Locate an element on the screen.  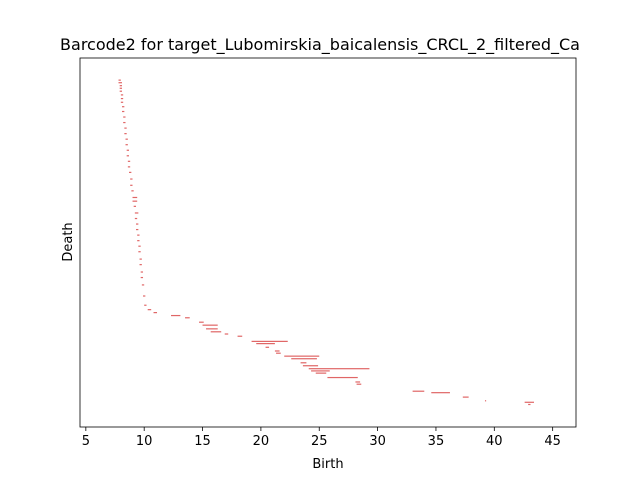
y-axis-label: Death is located at coordinates (68, 241).